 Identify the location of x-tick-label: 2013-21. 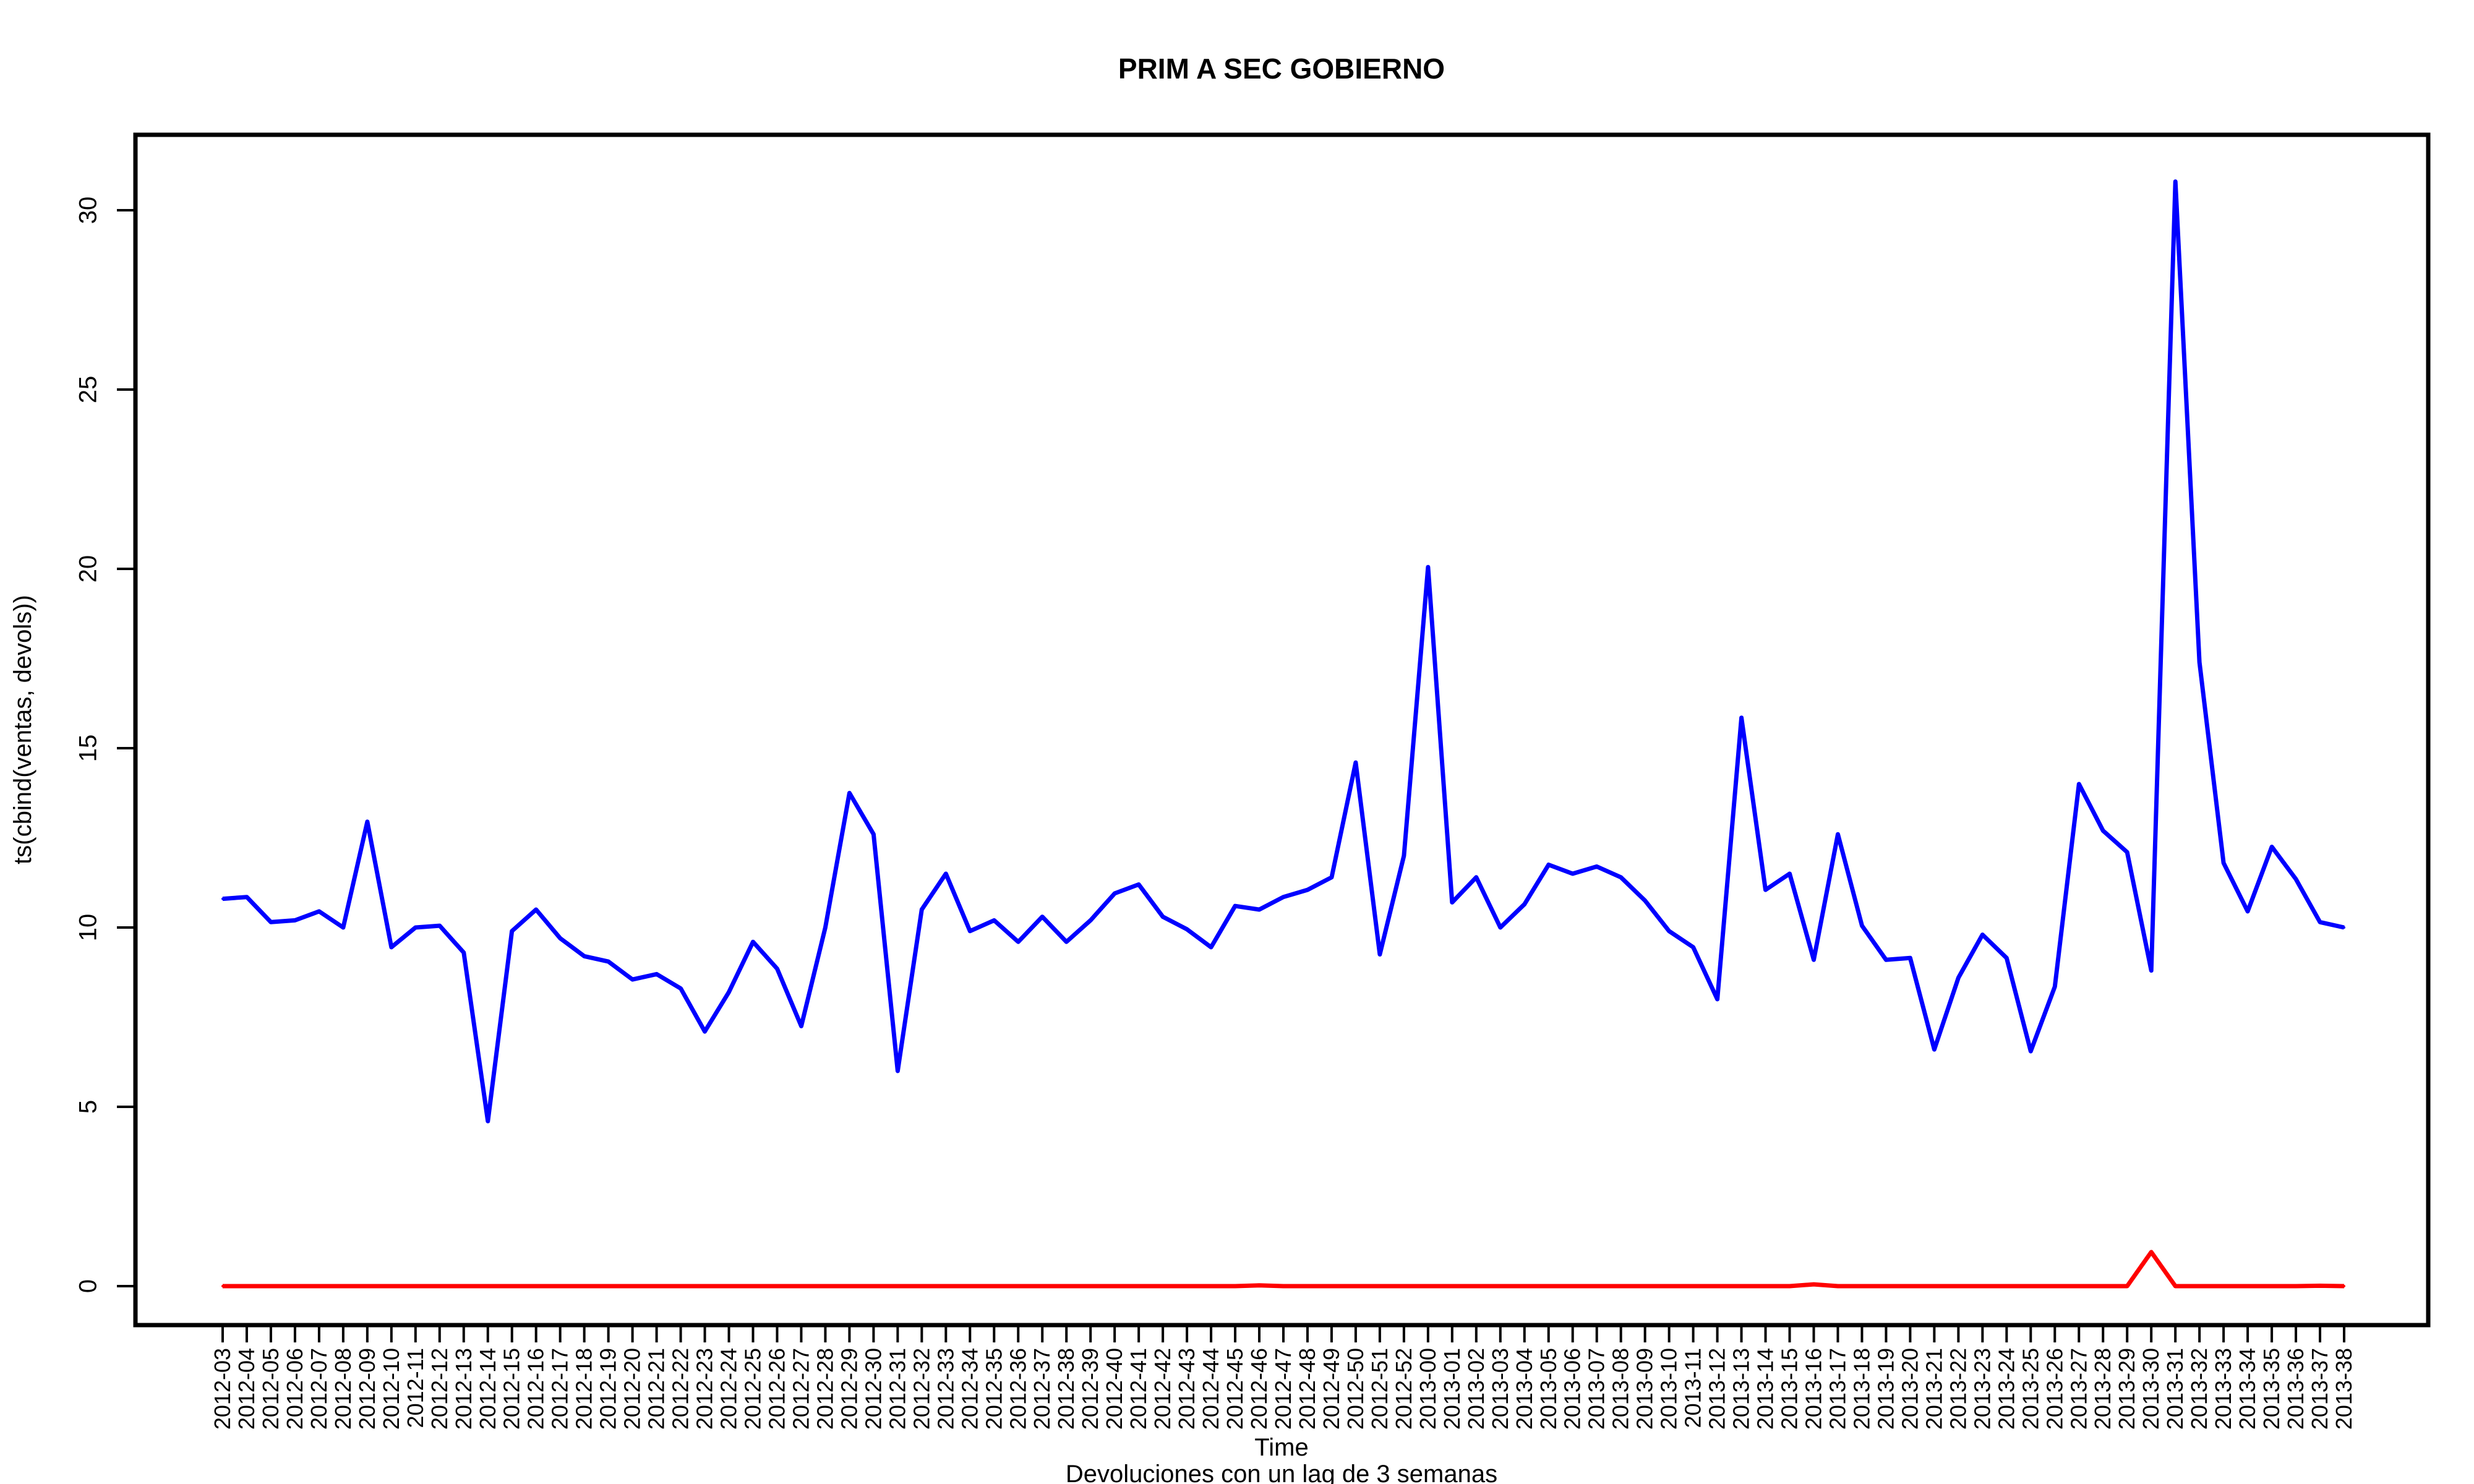
(1933, 1389).